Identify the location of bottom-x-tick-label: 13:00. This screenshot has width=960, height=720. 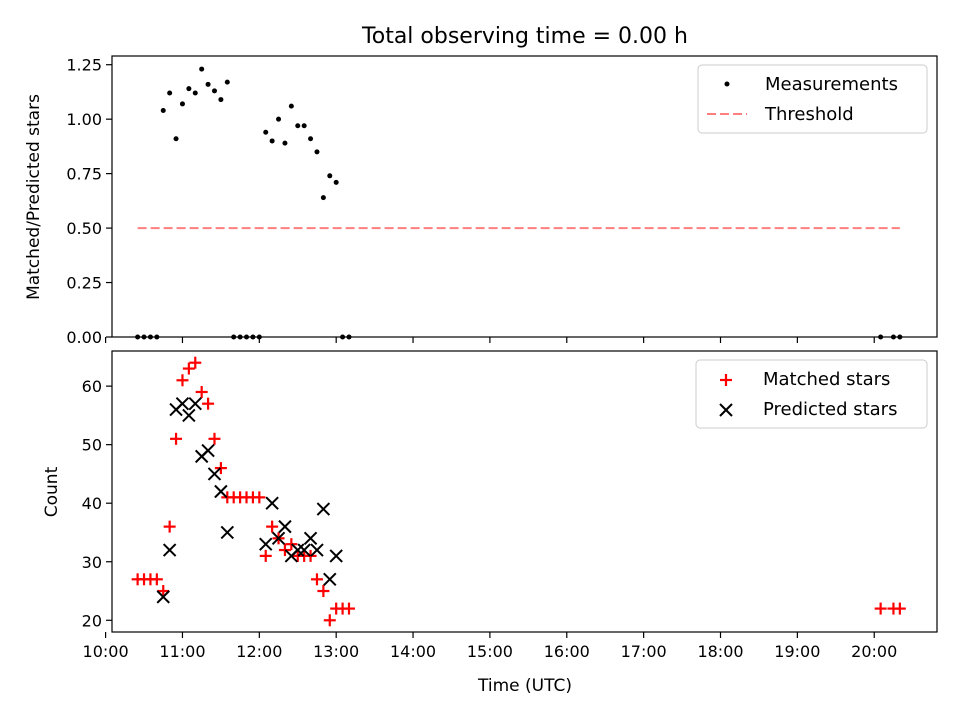
(336, 651).